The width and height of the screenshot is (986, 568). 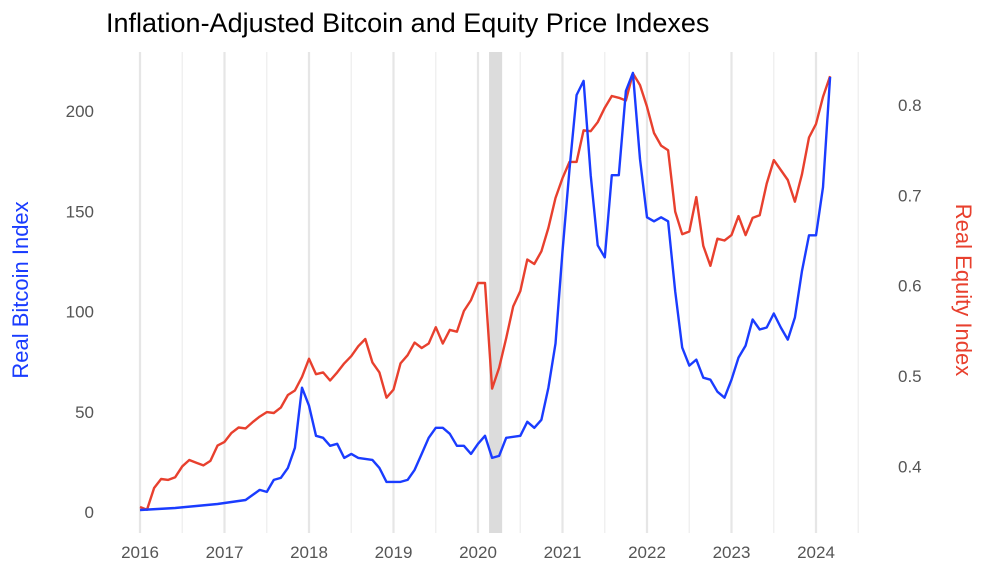 I want to click on left-tick-label: 100, so click(x=80, y=312).